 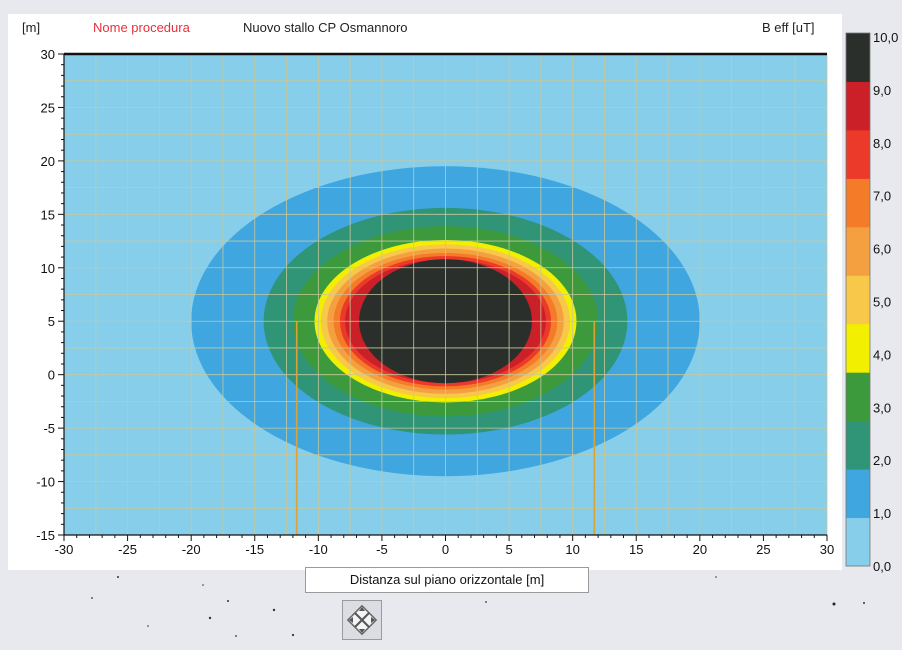 I want to click on x-tick-label: 15, so click(x=636, y=549).